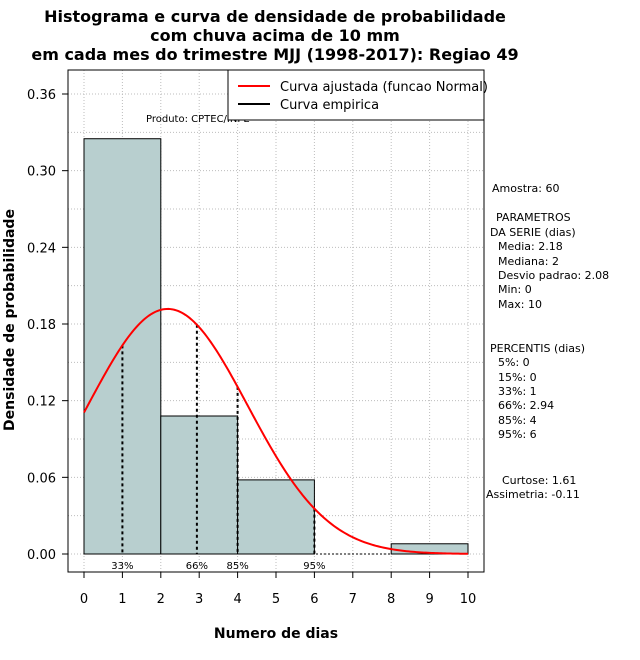 The height and width of the screenshot is (660, 640). Describe the element at coordinates (515, 289) in the screenshot. I see `stat-min: Min: 0` at that location.